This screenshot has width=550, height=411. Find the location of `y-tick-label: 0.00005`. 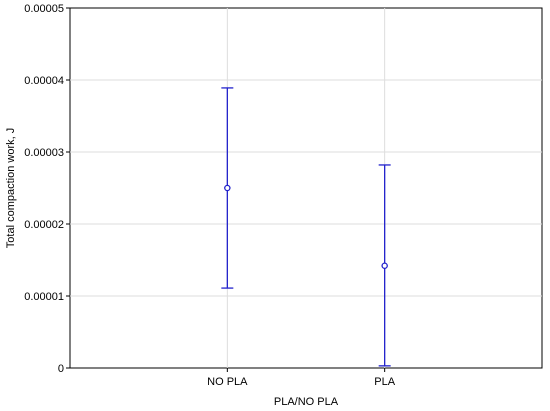

y-tick-label: 0.00005 is located at coordinates (44, 9).